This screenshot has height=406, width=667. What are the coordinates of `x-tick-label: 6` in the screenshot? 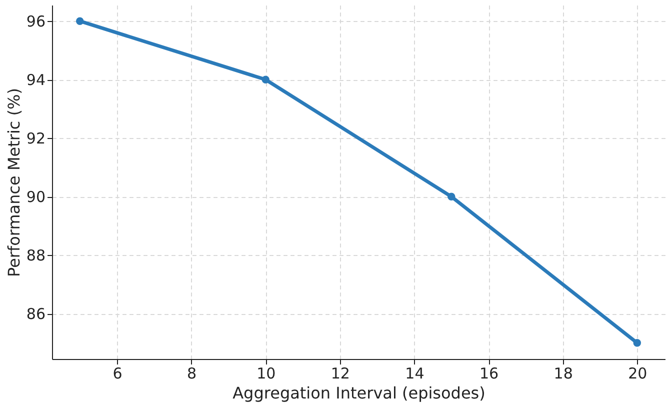 It's located at (117, 373).